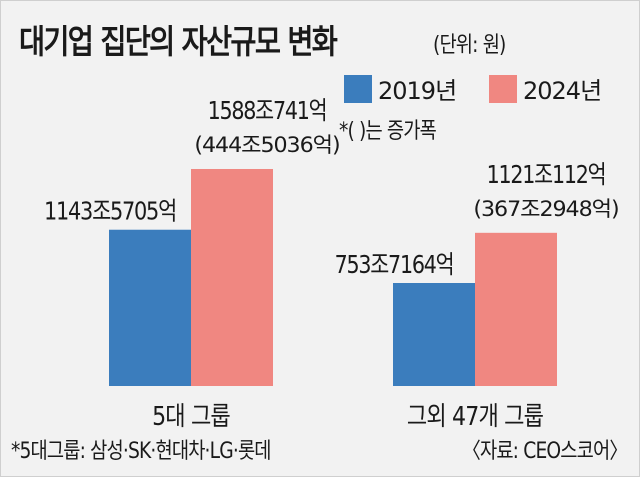  I want to click on bar-2019-other47, so click(434, 334).